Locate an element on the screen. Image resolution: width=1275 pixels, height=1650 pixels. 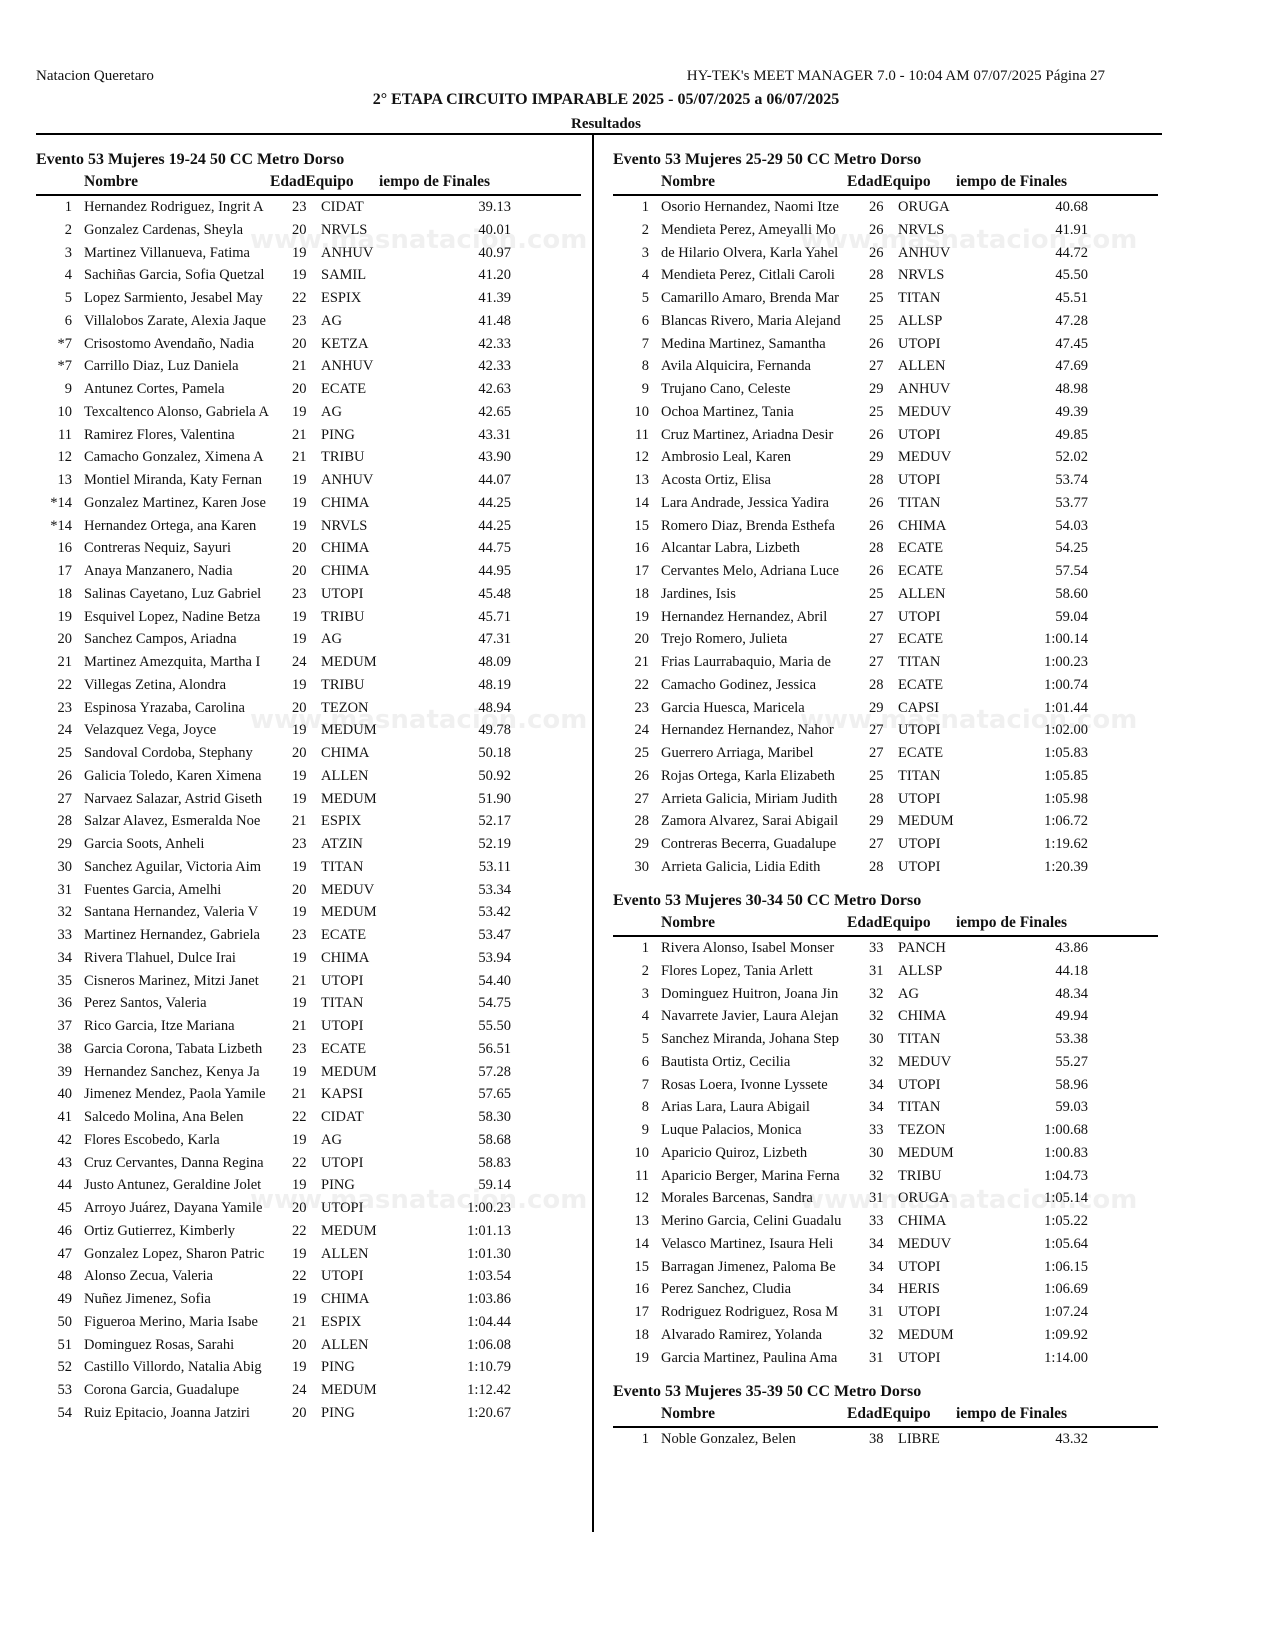
rank: *7 is located at coordinates (65, 343).